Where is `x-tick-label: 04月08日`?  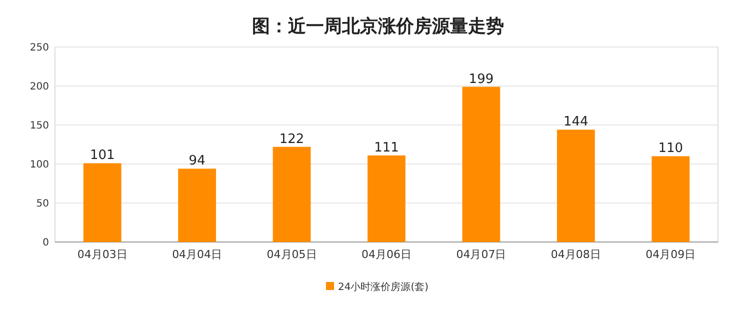
x-tick-label: 04月08日 is located at coordinates (575, 254).